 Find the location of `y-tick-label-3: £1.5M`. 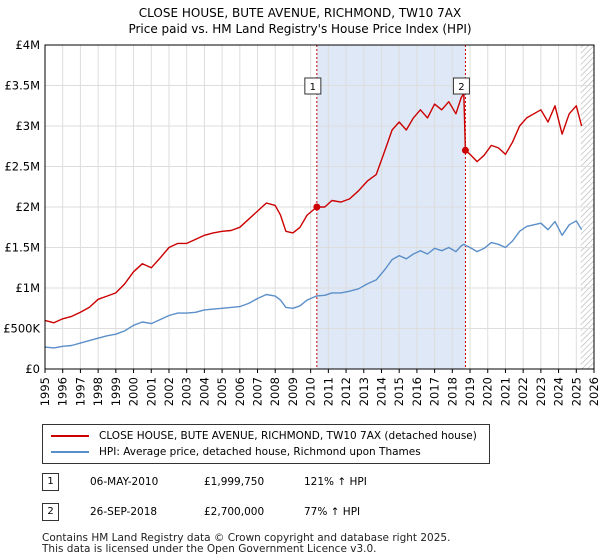

y-tick-label-3: £1.5M is located at coordinates (22, 248).